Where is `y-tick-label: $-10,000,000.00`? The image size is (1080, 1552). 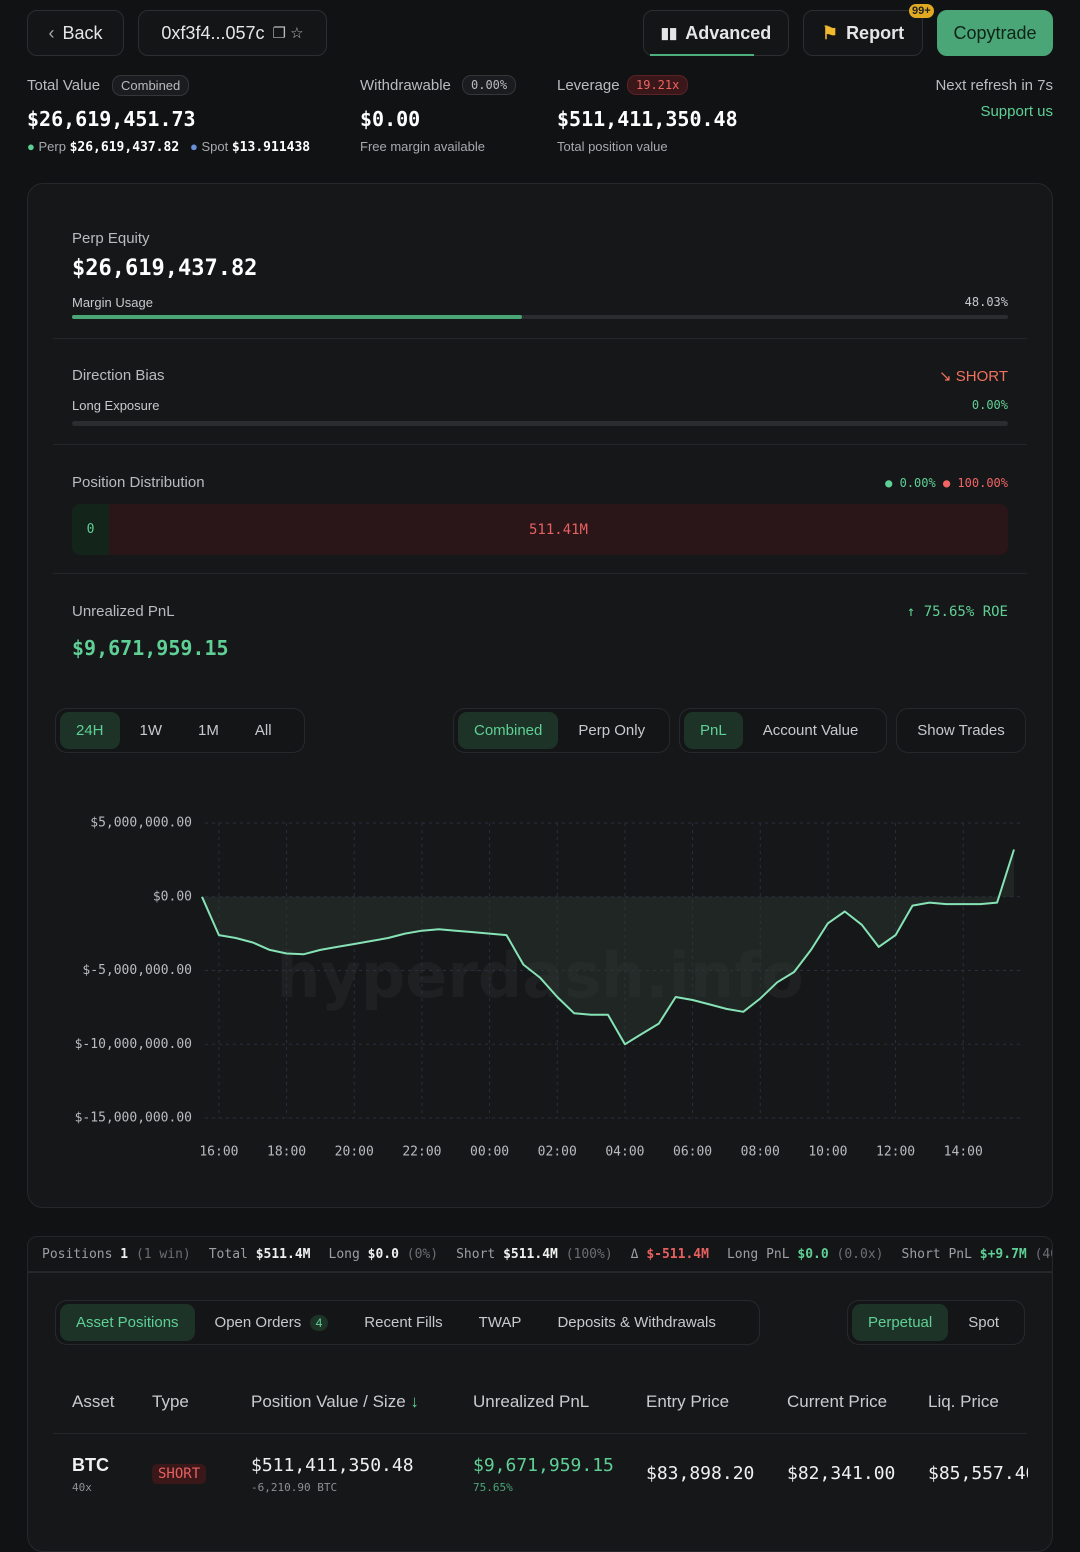 y-tick-label: $-10,000,000.00 is located at coordinates (133, 1044).